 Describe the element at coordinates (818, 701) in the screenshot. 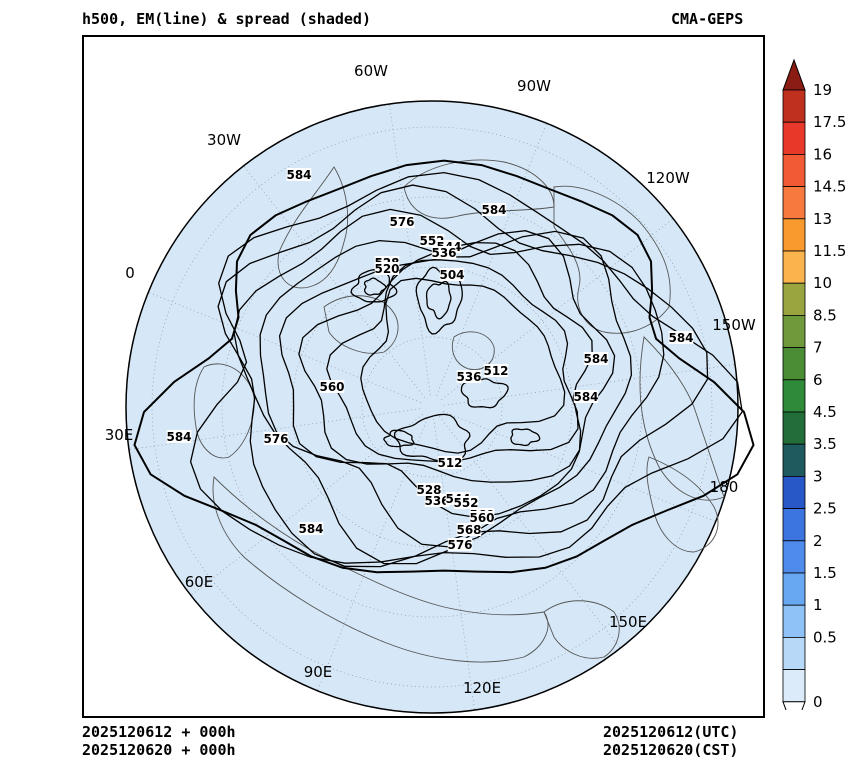

I see `colorbar-label: 0` at that location.